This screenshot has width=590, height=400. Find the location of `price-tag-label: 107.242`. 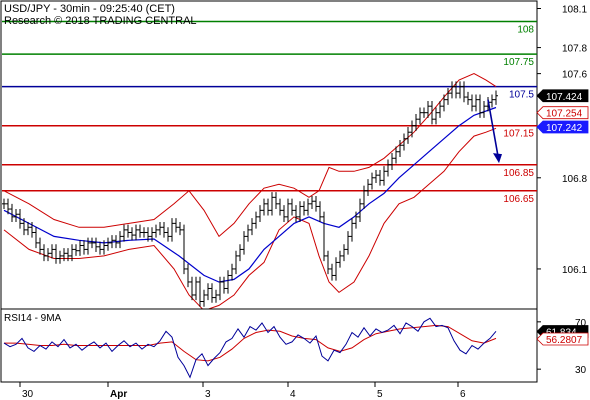

price-tag-label: 107.242 is located at coordinates (564, 128).